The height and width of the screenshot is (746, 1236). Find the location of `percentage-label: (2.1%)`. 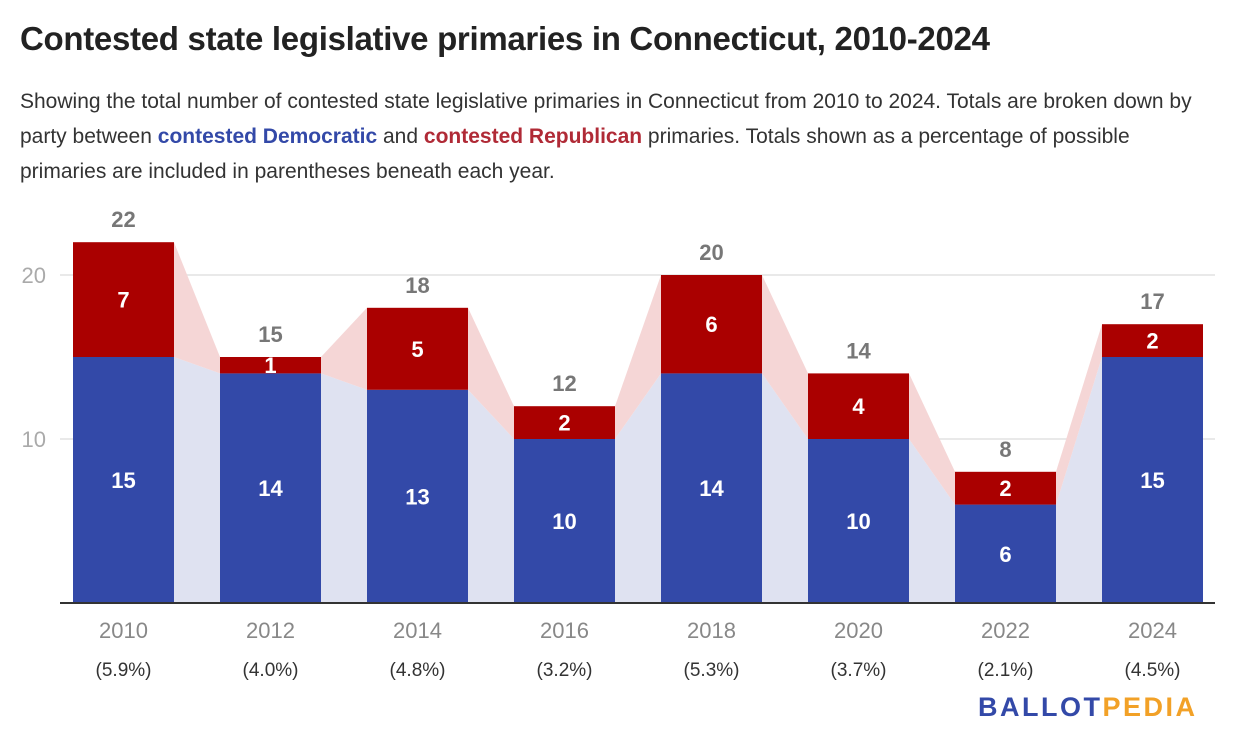

percentage-label: (2.1%) is located at coordinates (1006, 670).